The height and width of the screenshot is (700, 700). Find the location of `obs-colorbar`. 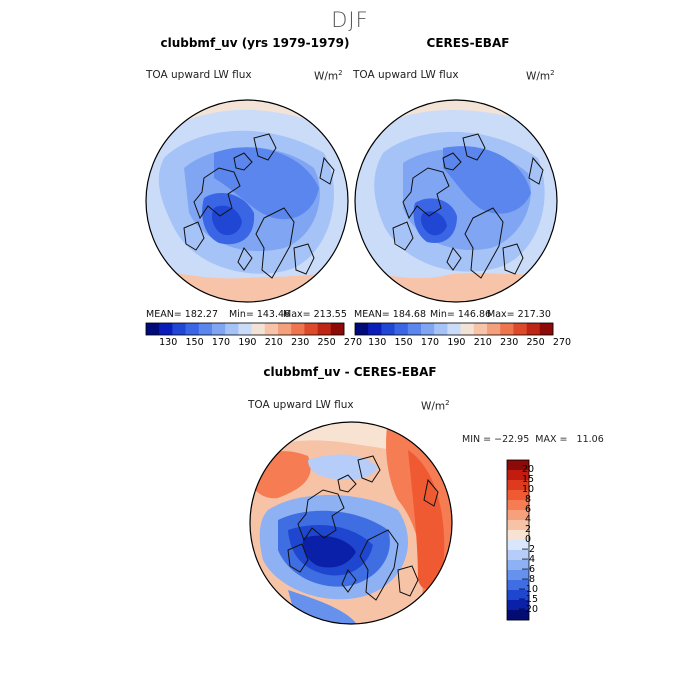

obs-colorbar is located at coordinates (454, 329).